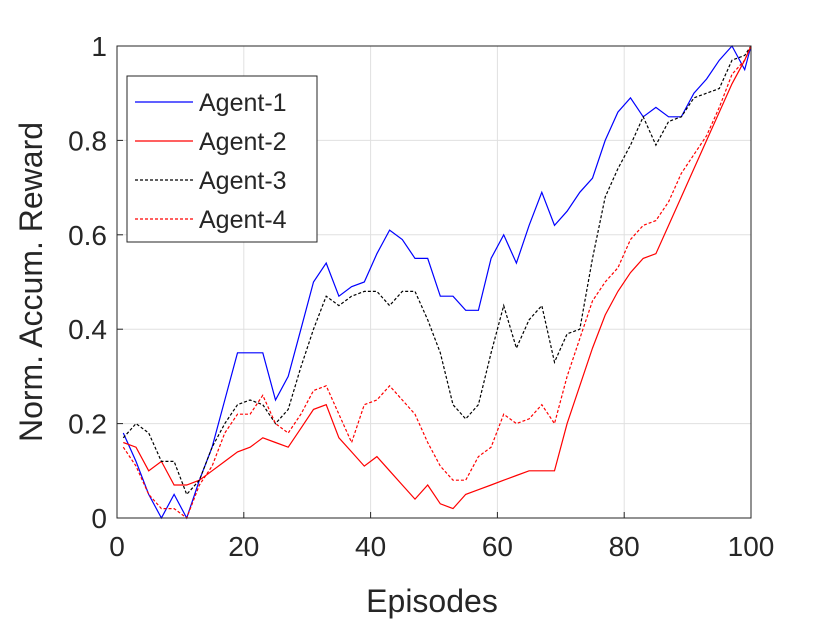  What do you see at coordinates (243, 546) in the screenshot?
I see `x-tick-label: 20` at bounding box center [243, 546].